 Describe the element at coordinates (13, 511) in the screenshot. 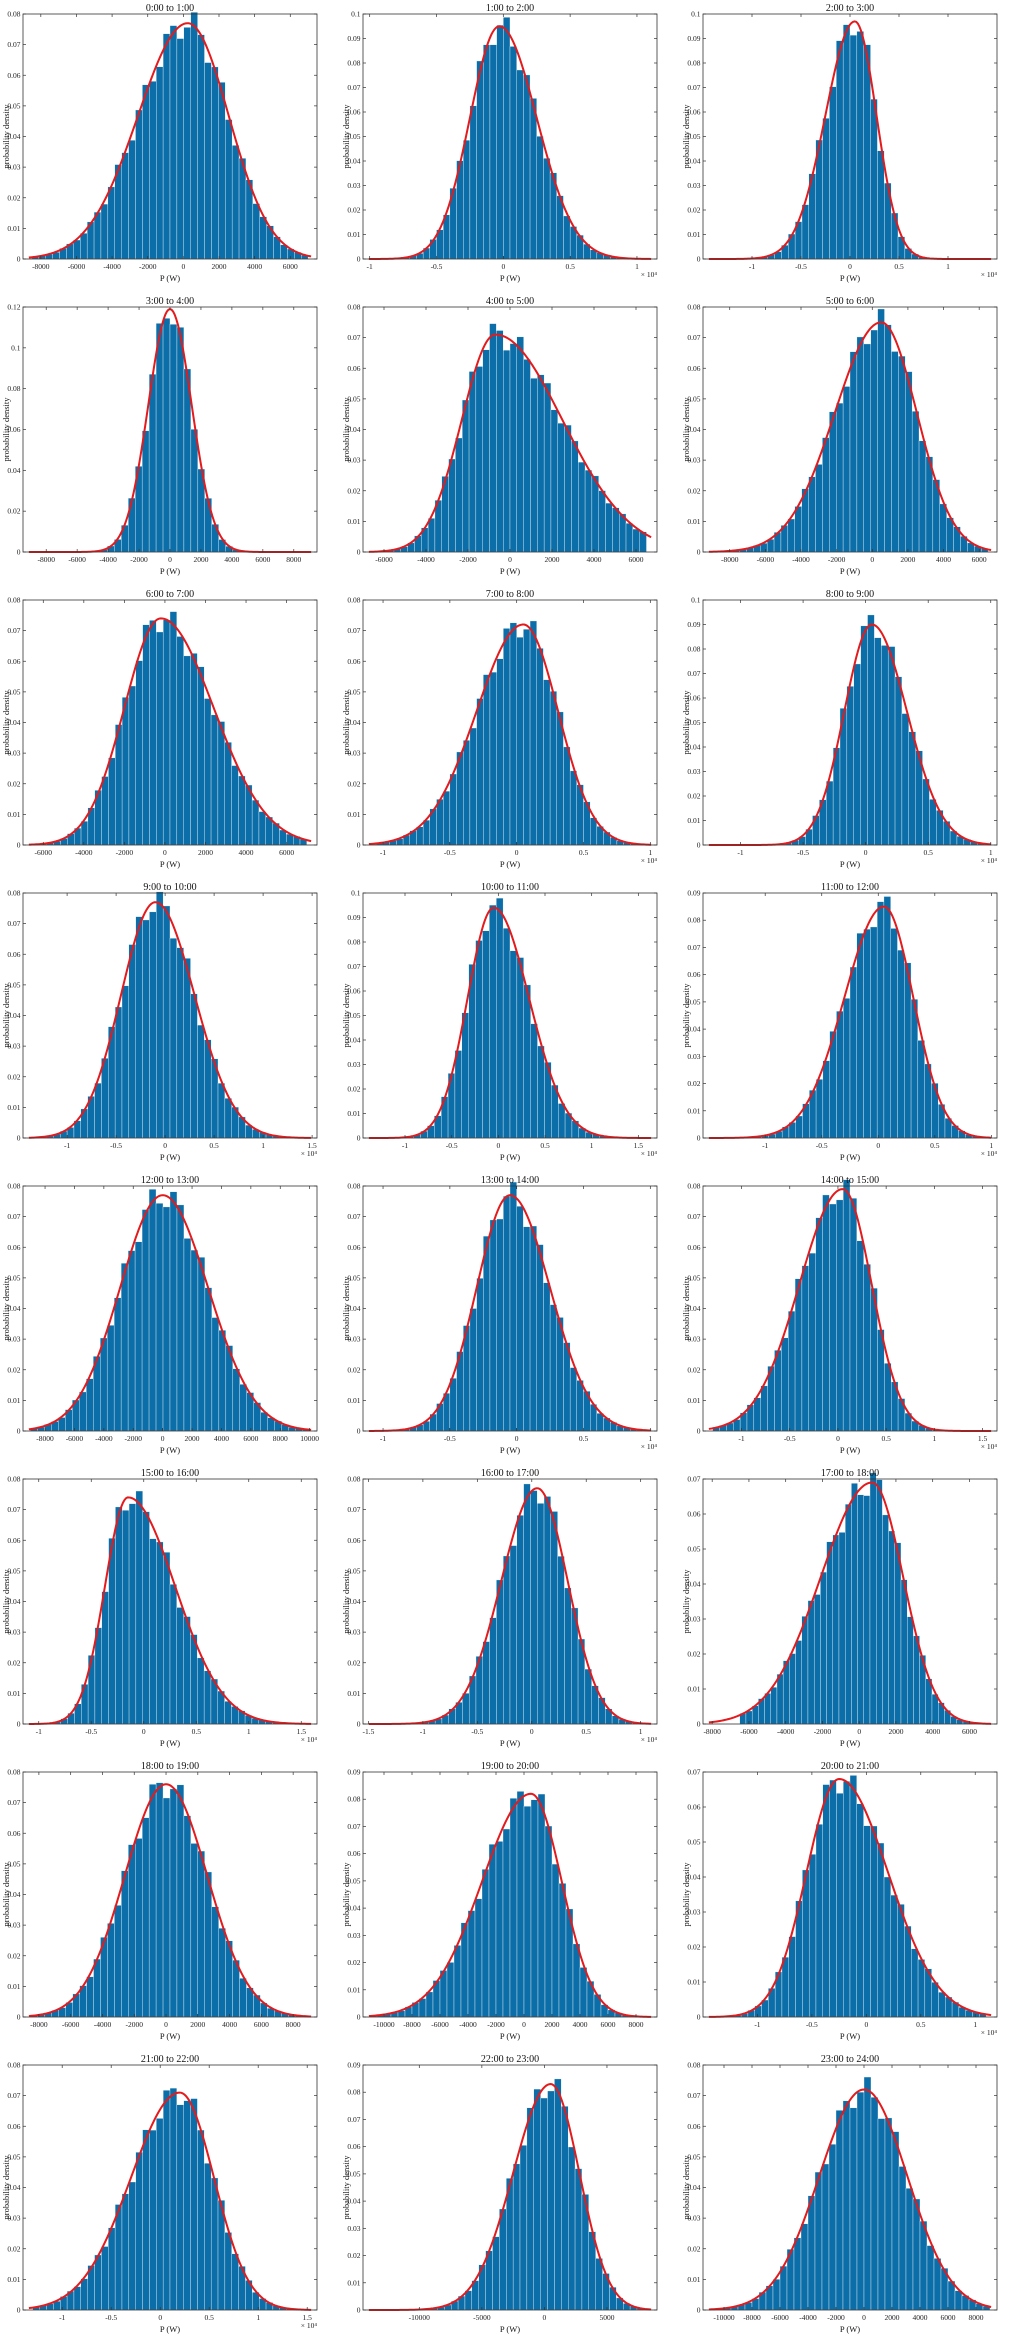

I see `y-tick-label: 0.02` at that location.